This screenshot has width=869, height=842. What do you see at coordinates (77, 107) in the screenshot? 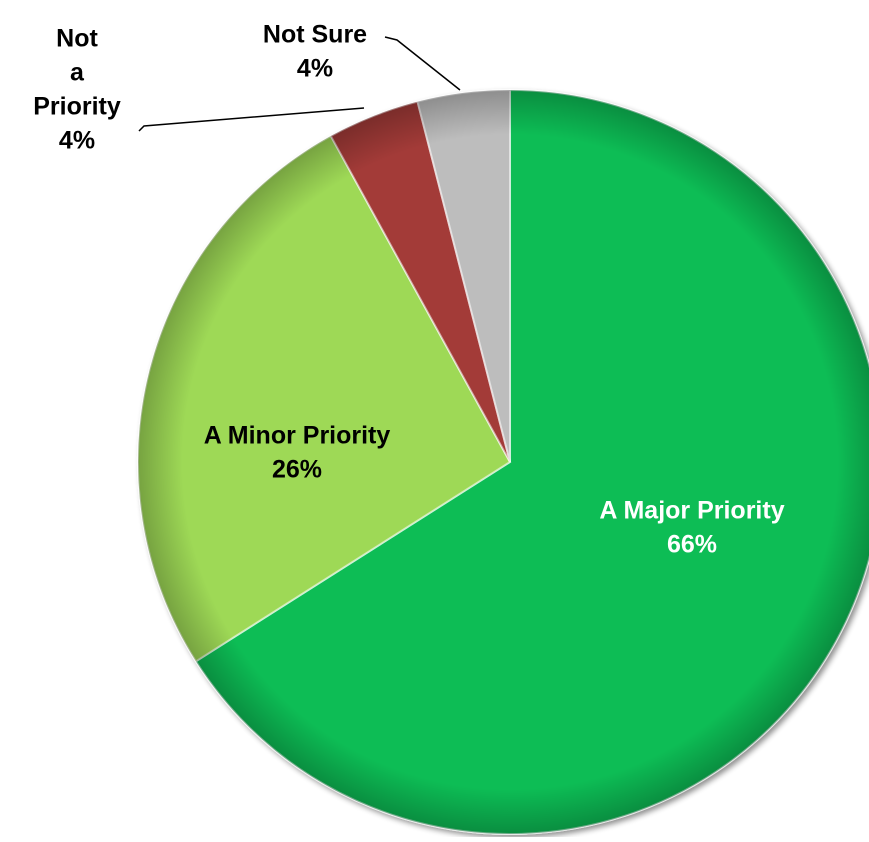
I see `category-label: Priority` at bounding box center [77, 107].